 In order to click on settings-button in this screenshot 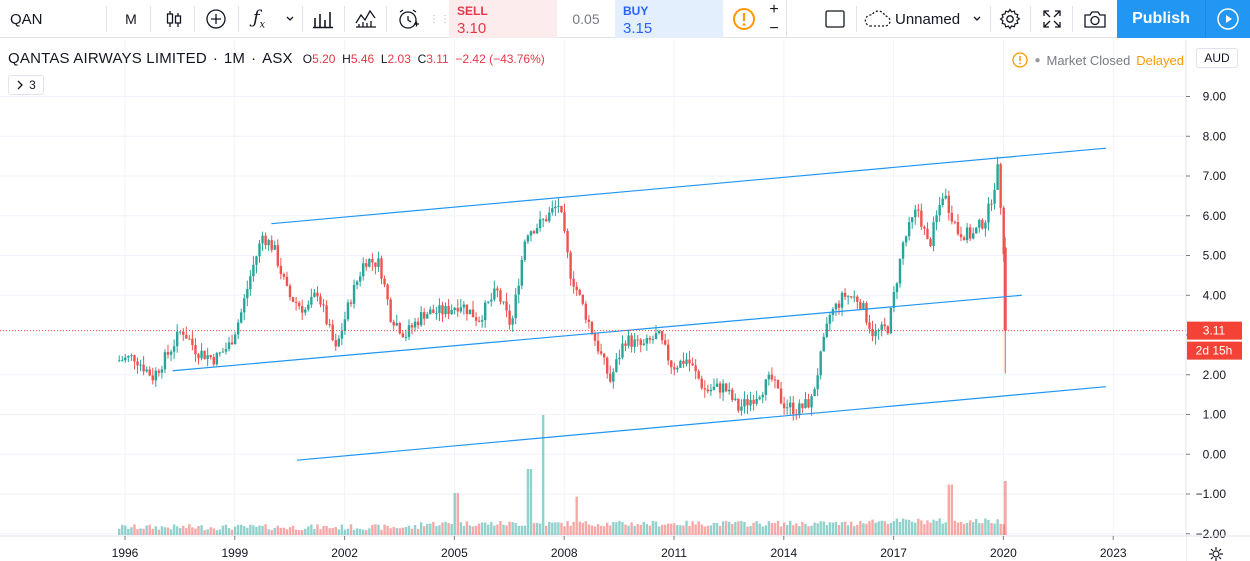, I will do `click(1010, 19)`.